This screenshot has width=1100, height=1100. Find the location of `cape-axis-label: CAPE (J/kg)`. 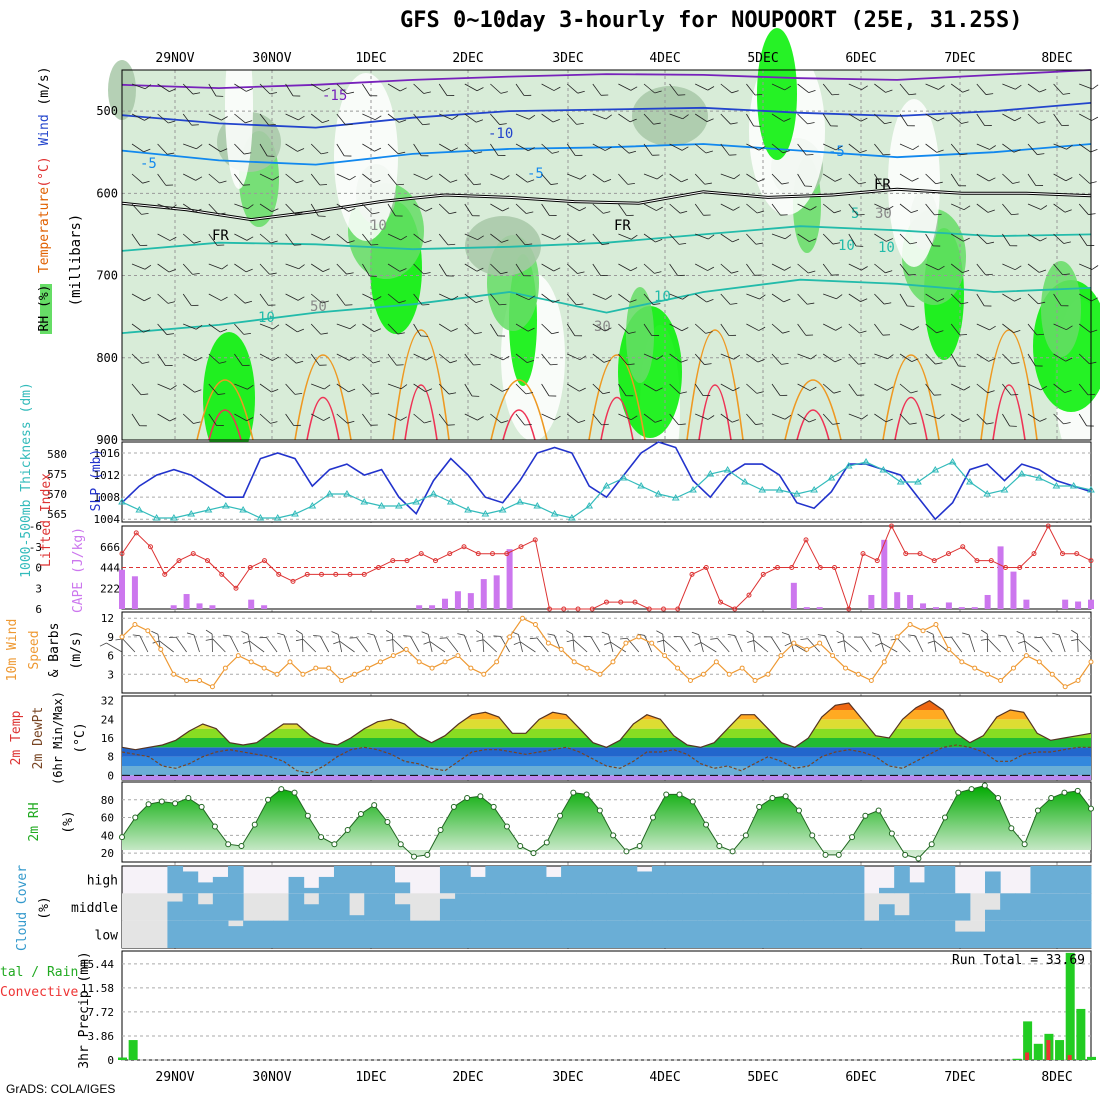

cape-axis-label: CAPE (J/kg) is located at coordinates (78, 570).